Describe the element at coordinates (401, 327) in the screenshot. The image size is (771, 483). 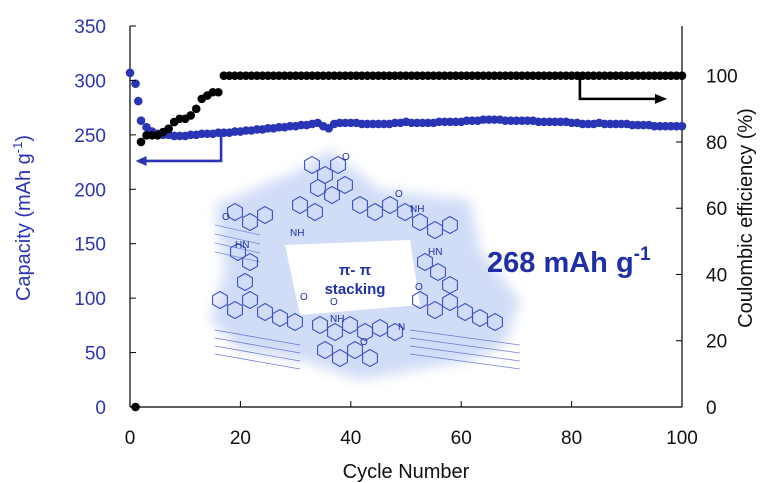
I see `amine-label: N` at that location.